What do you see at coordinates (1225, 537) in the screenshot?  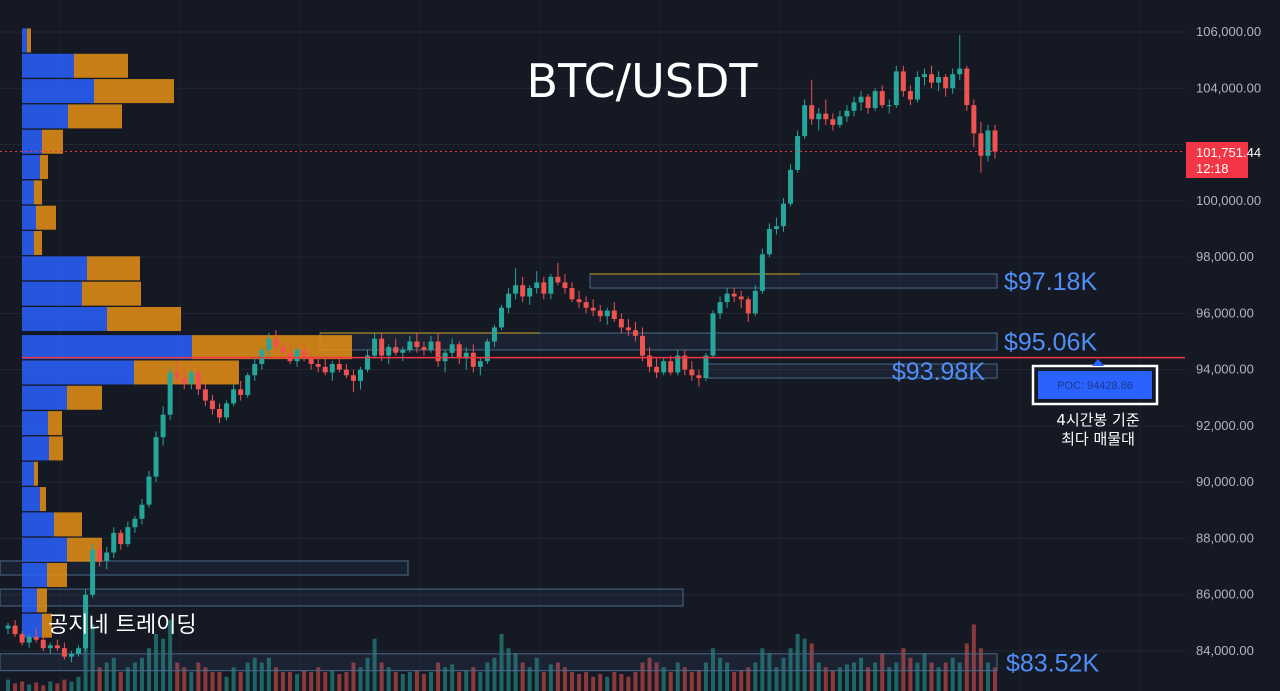 I see `y-tick-label: 88,000.00` at bounding box center [1225, 537].